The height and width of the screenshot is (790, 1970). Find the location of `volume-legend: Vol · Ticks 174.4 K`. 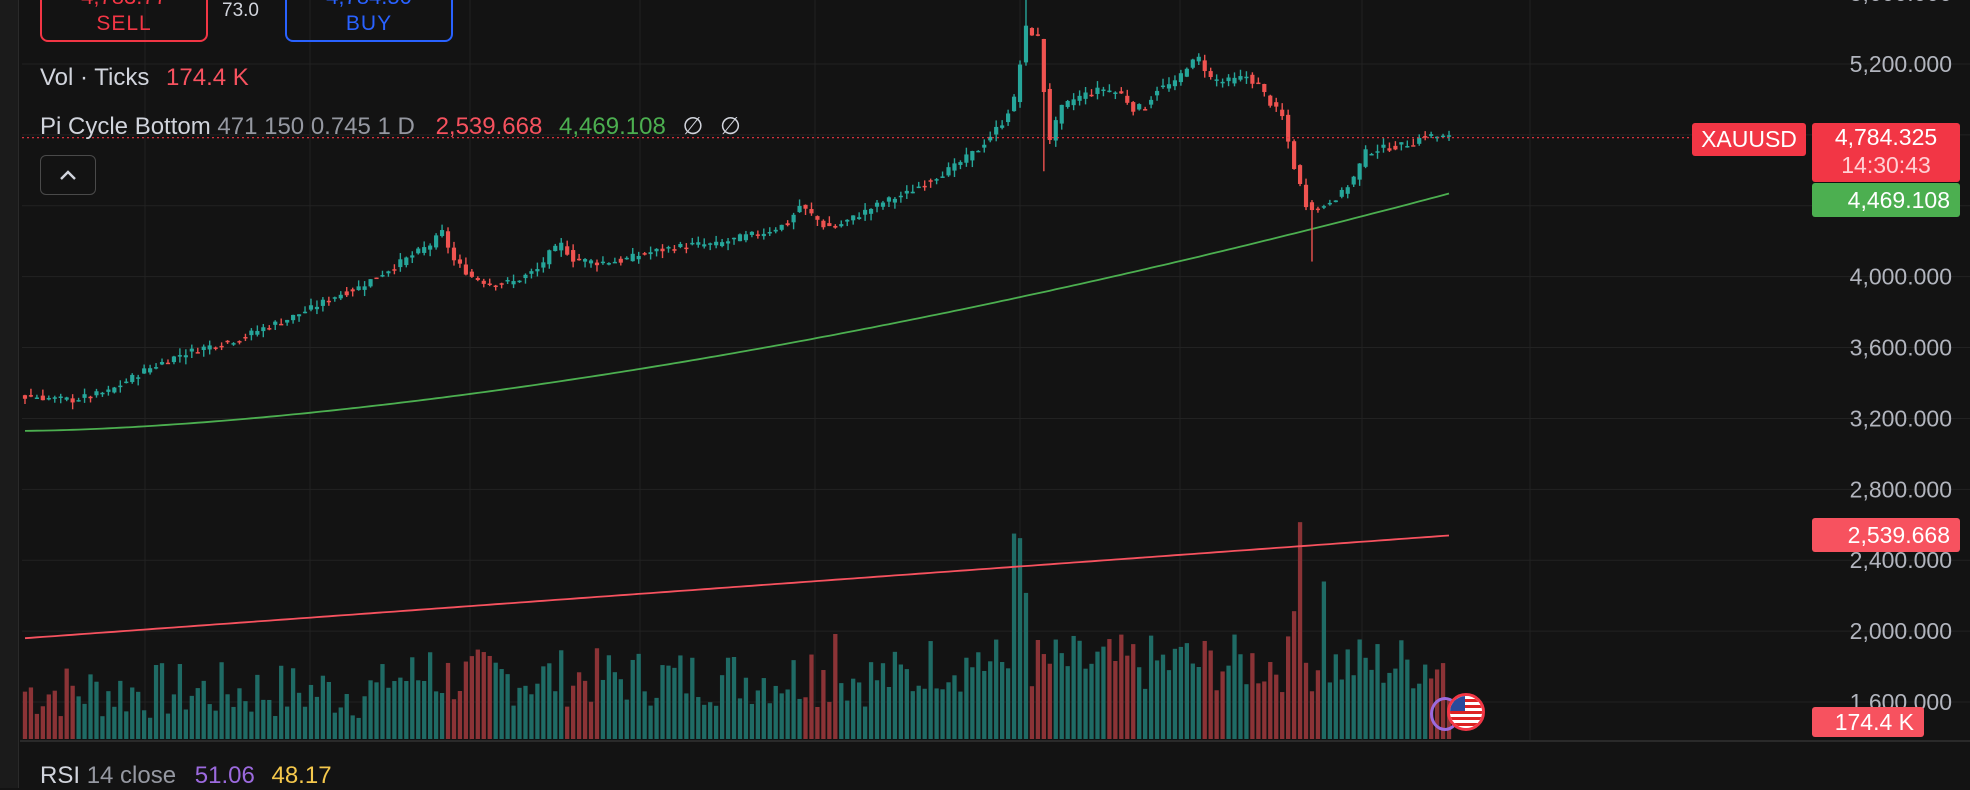

volume-legend: Vol · Ticks 174.4 K is located at coordinates (144, 78).